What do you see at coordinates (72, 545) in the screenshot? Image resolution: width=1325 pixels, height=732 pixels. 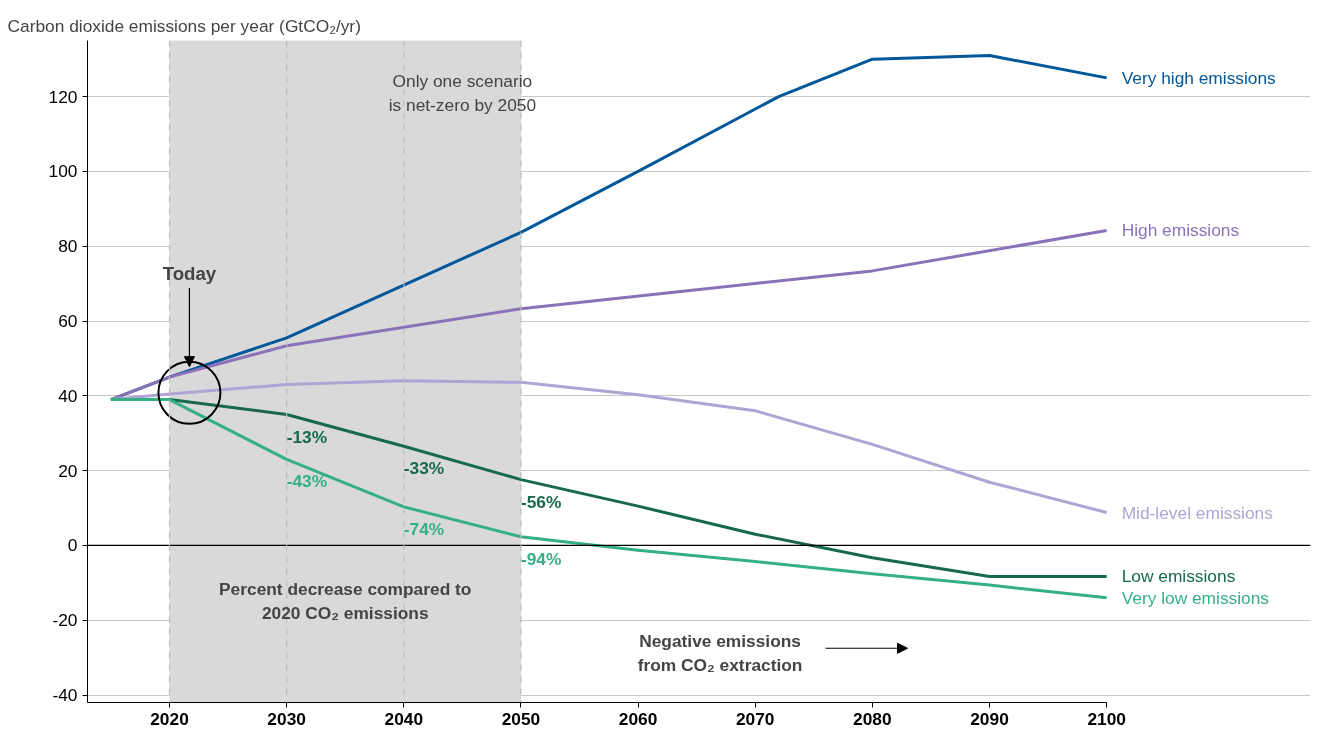 I see `y-tick-label: 0` at bounding box center [72, 545].